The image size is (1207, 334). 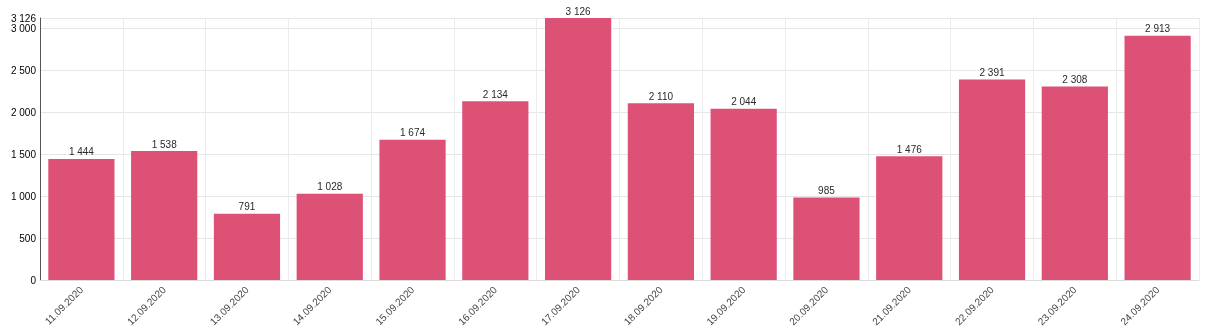 I want to click on data-label: 1 444, so click(x=81, y=152).